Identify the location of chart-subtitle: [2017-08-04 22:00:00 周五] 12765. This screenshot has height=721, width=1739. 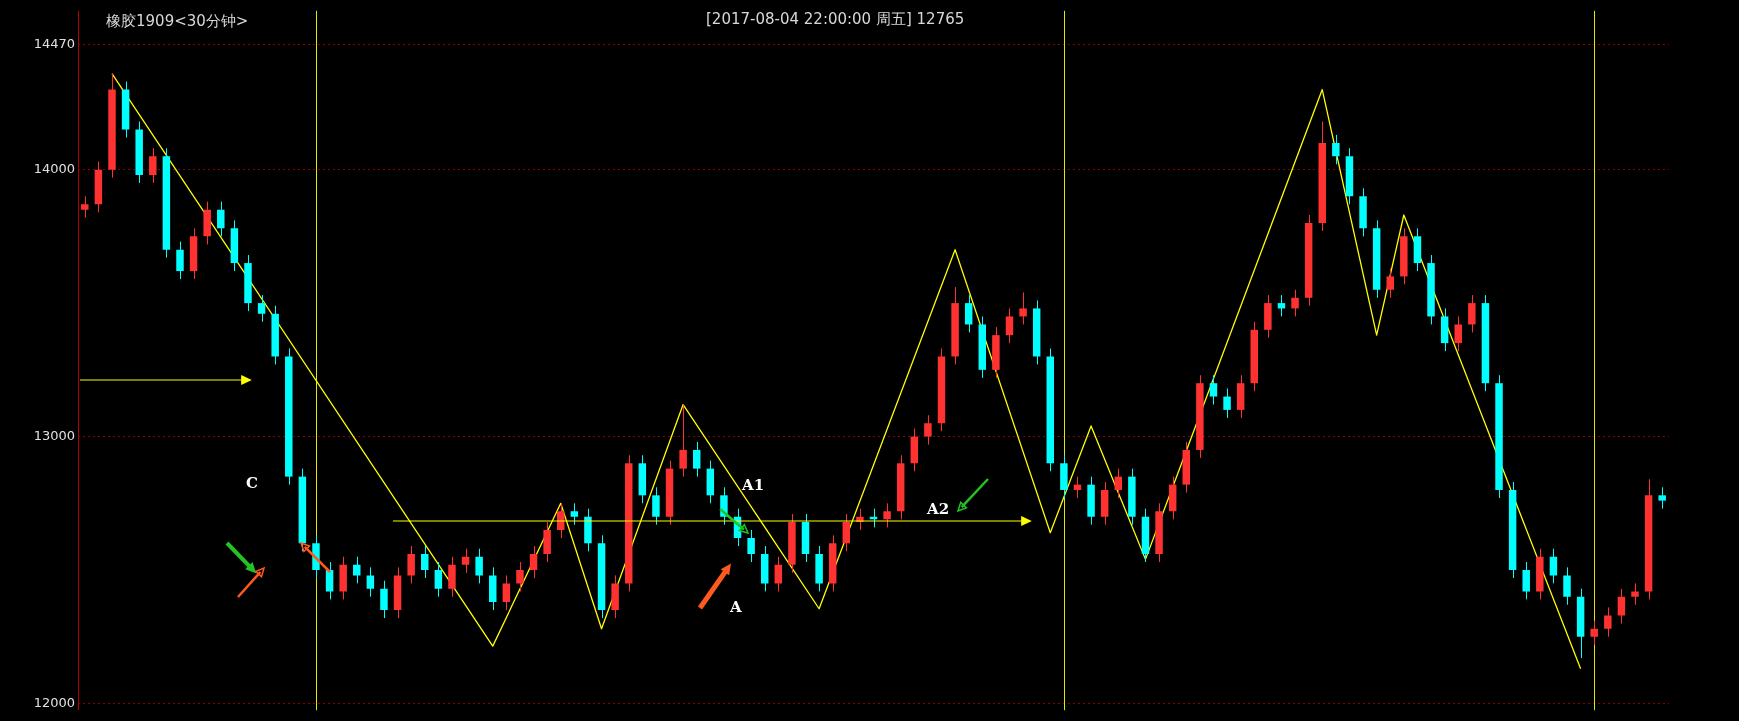
(835, 19).